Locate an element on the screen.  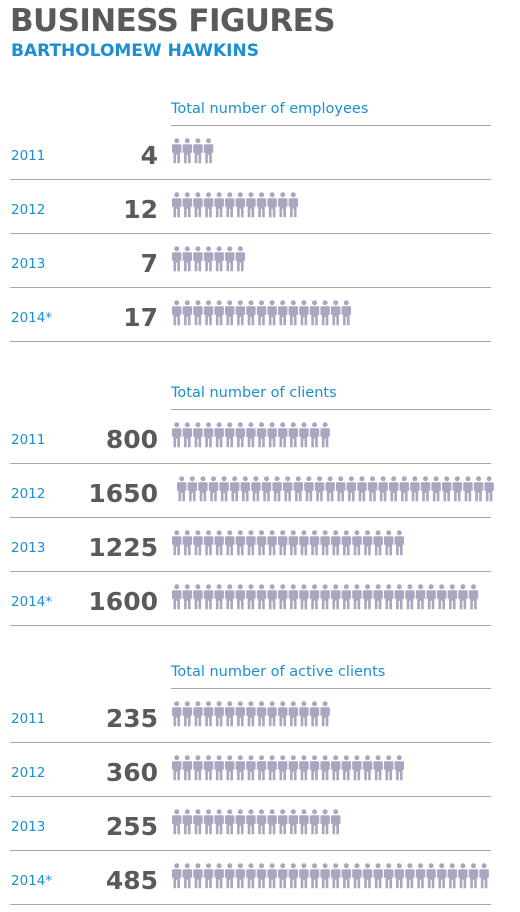
value-label: 1600 is located at coordinates (123, 601).